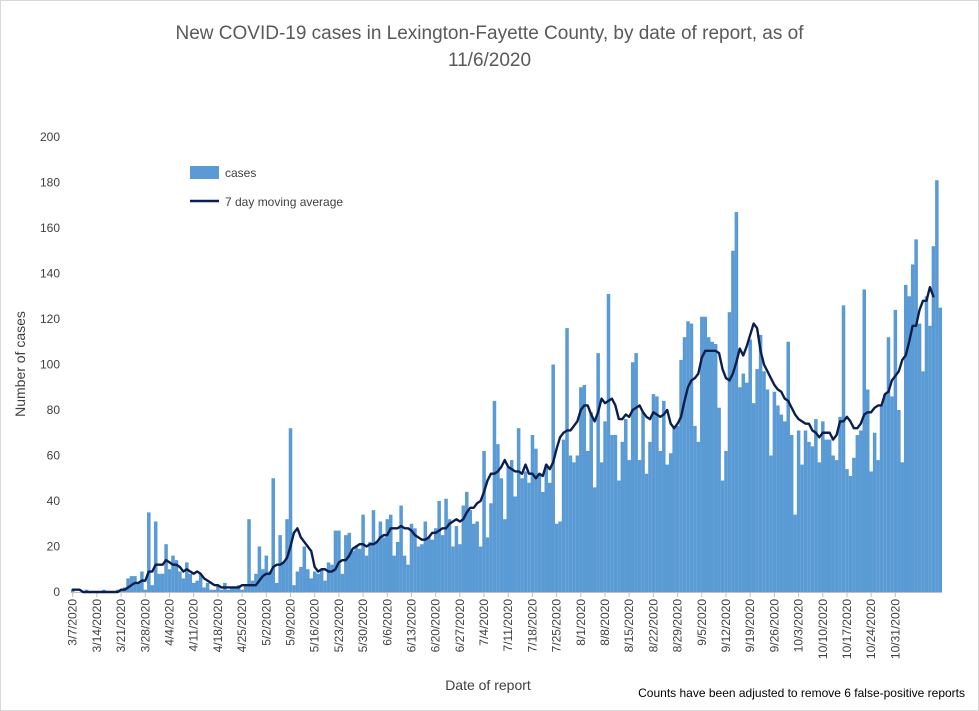 Image resolution: width=979 pixels, height=711 pixels. Describe the element at coordinates (54, 501) in the screenshot. I see `y-tick-label: 40` at that location.